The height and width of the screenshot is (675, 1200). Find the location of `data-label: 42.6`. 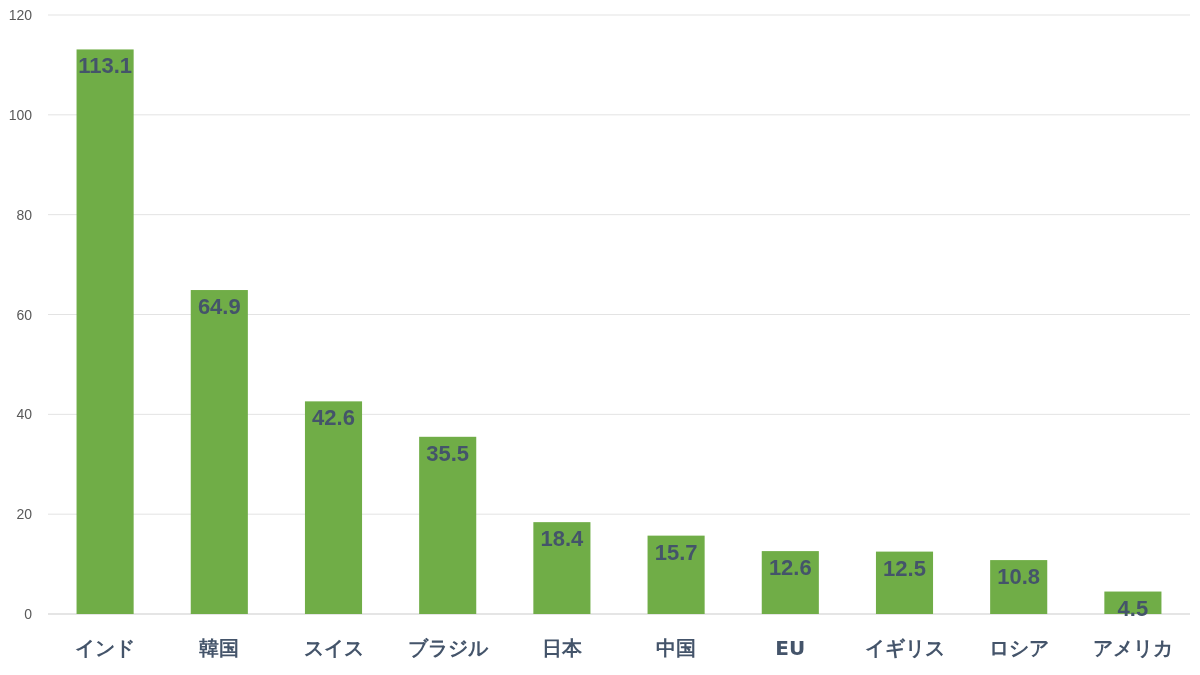

data-label: 42.6 is located at coordinates (333, 418).